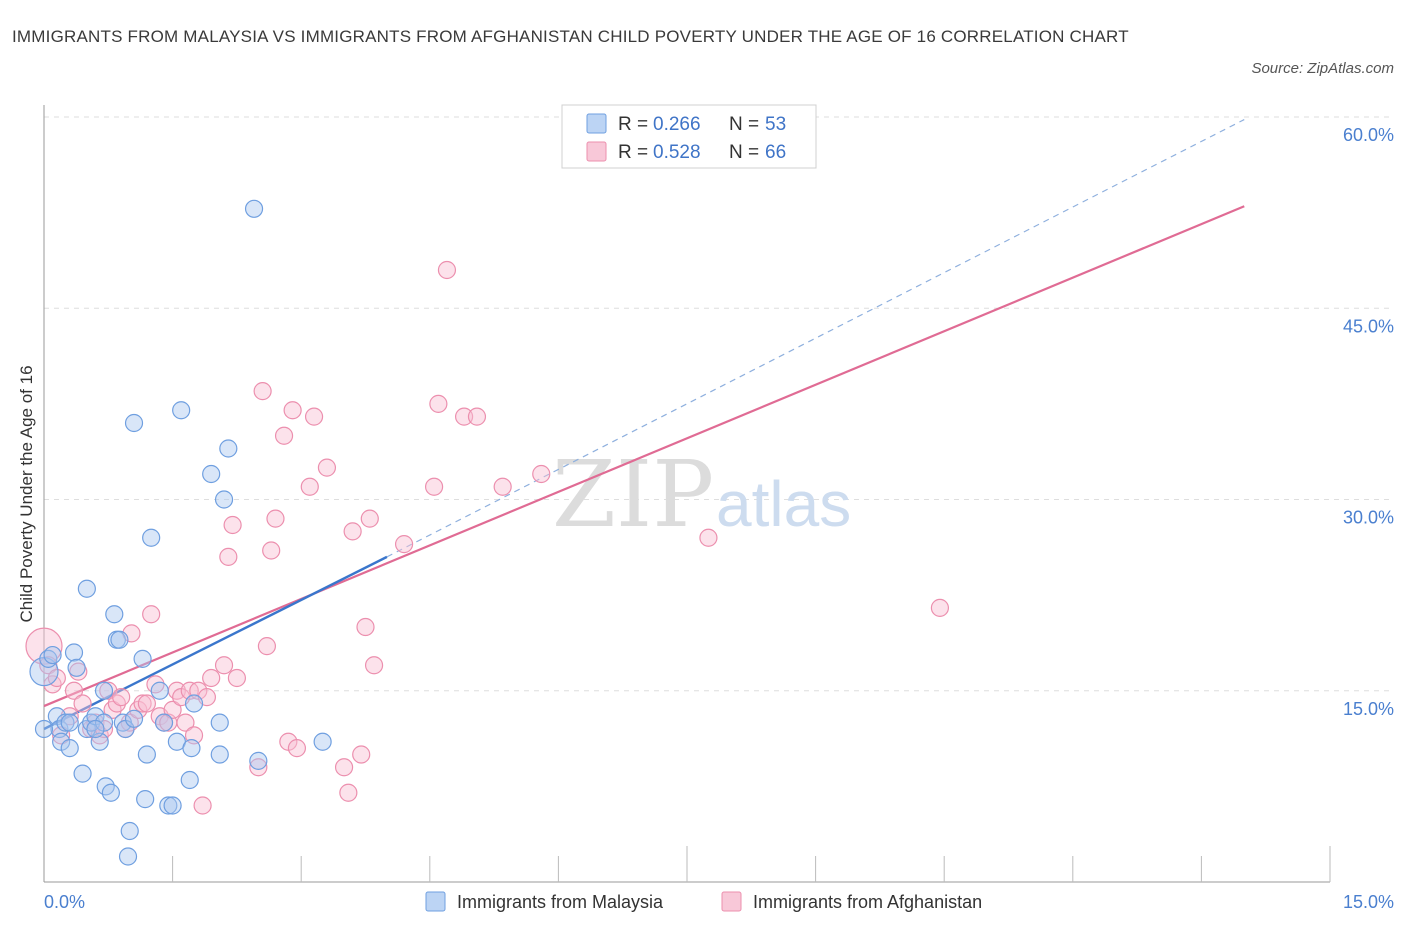 This screenshot has width=1406, height=930. What do you see at coordinates (1368, 902) in the screenshot?
I see `x-tick-label-max: 15.0%` at bounding box center [1368, 902].